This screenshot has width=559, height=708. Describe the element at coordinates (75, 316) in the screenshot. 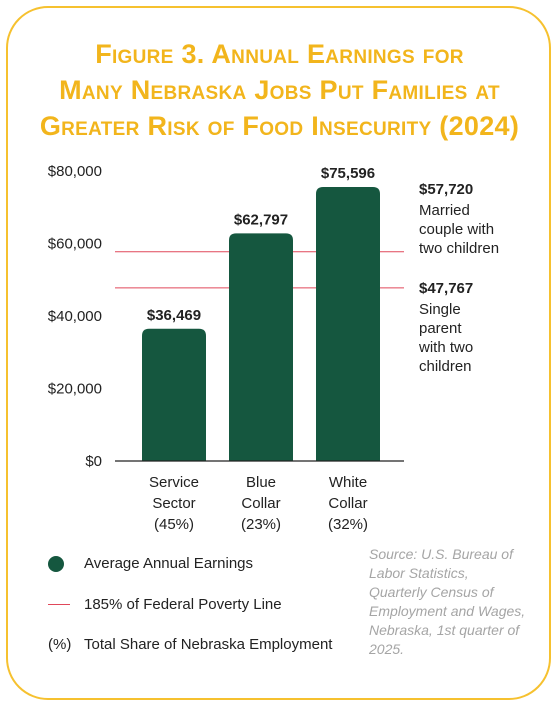

I see `y-tick-label: $40,000` at that location.